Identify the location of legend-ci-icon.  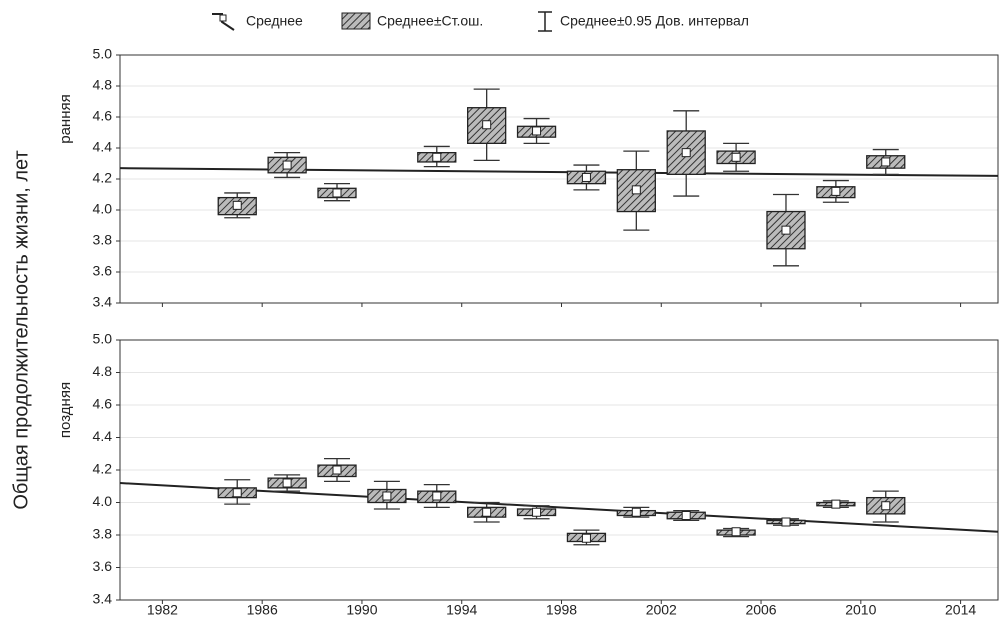
(545, 21).